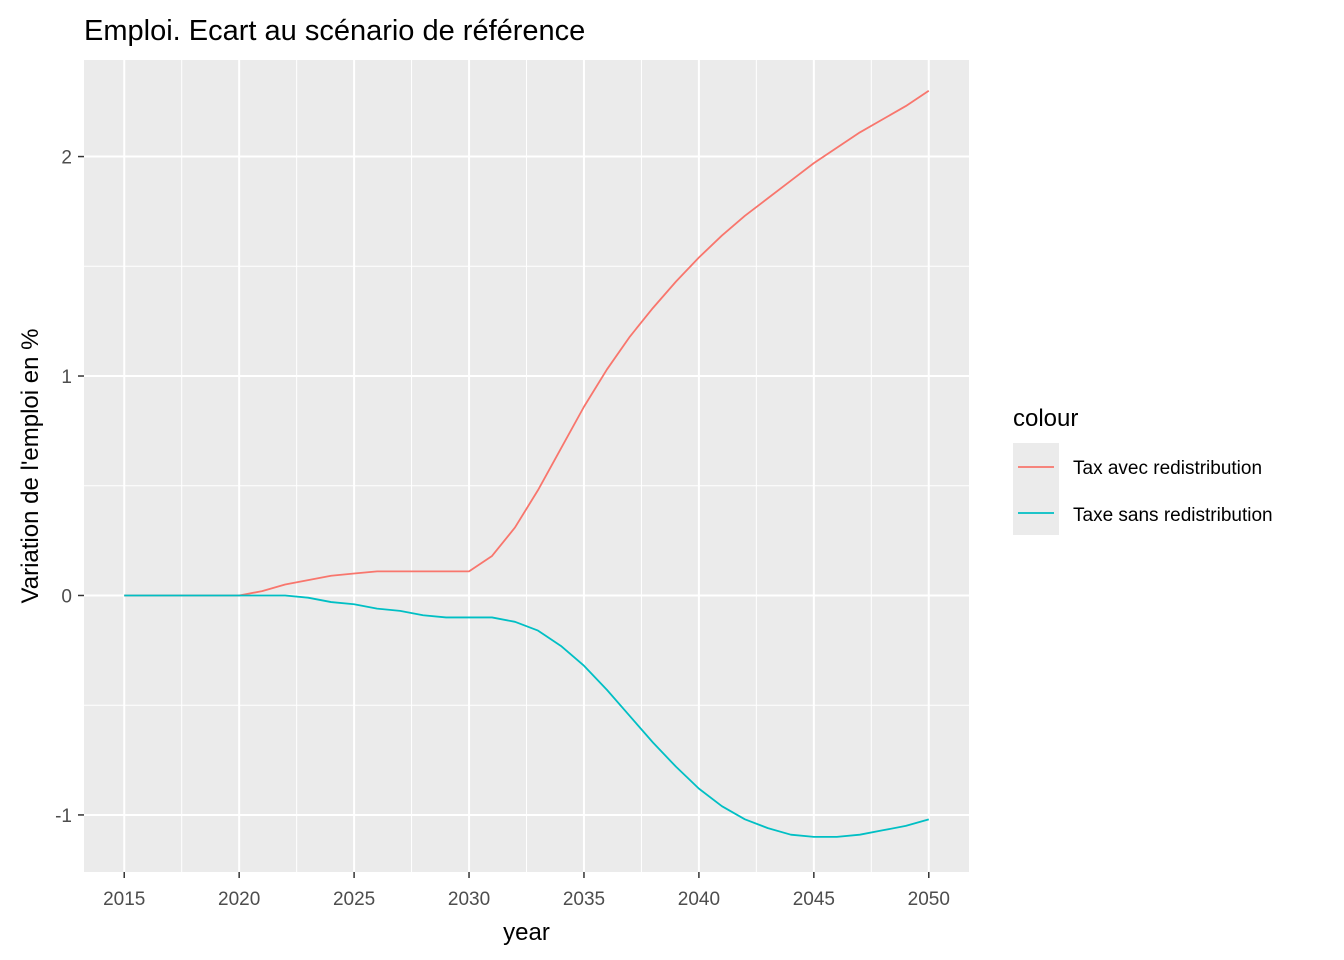  Describe the element at coordinates (1045, 418) in the screenshot. I see `legend-title: colour` at that location.